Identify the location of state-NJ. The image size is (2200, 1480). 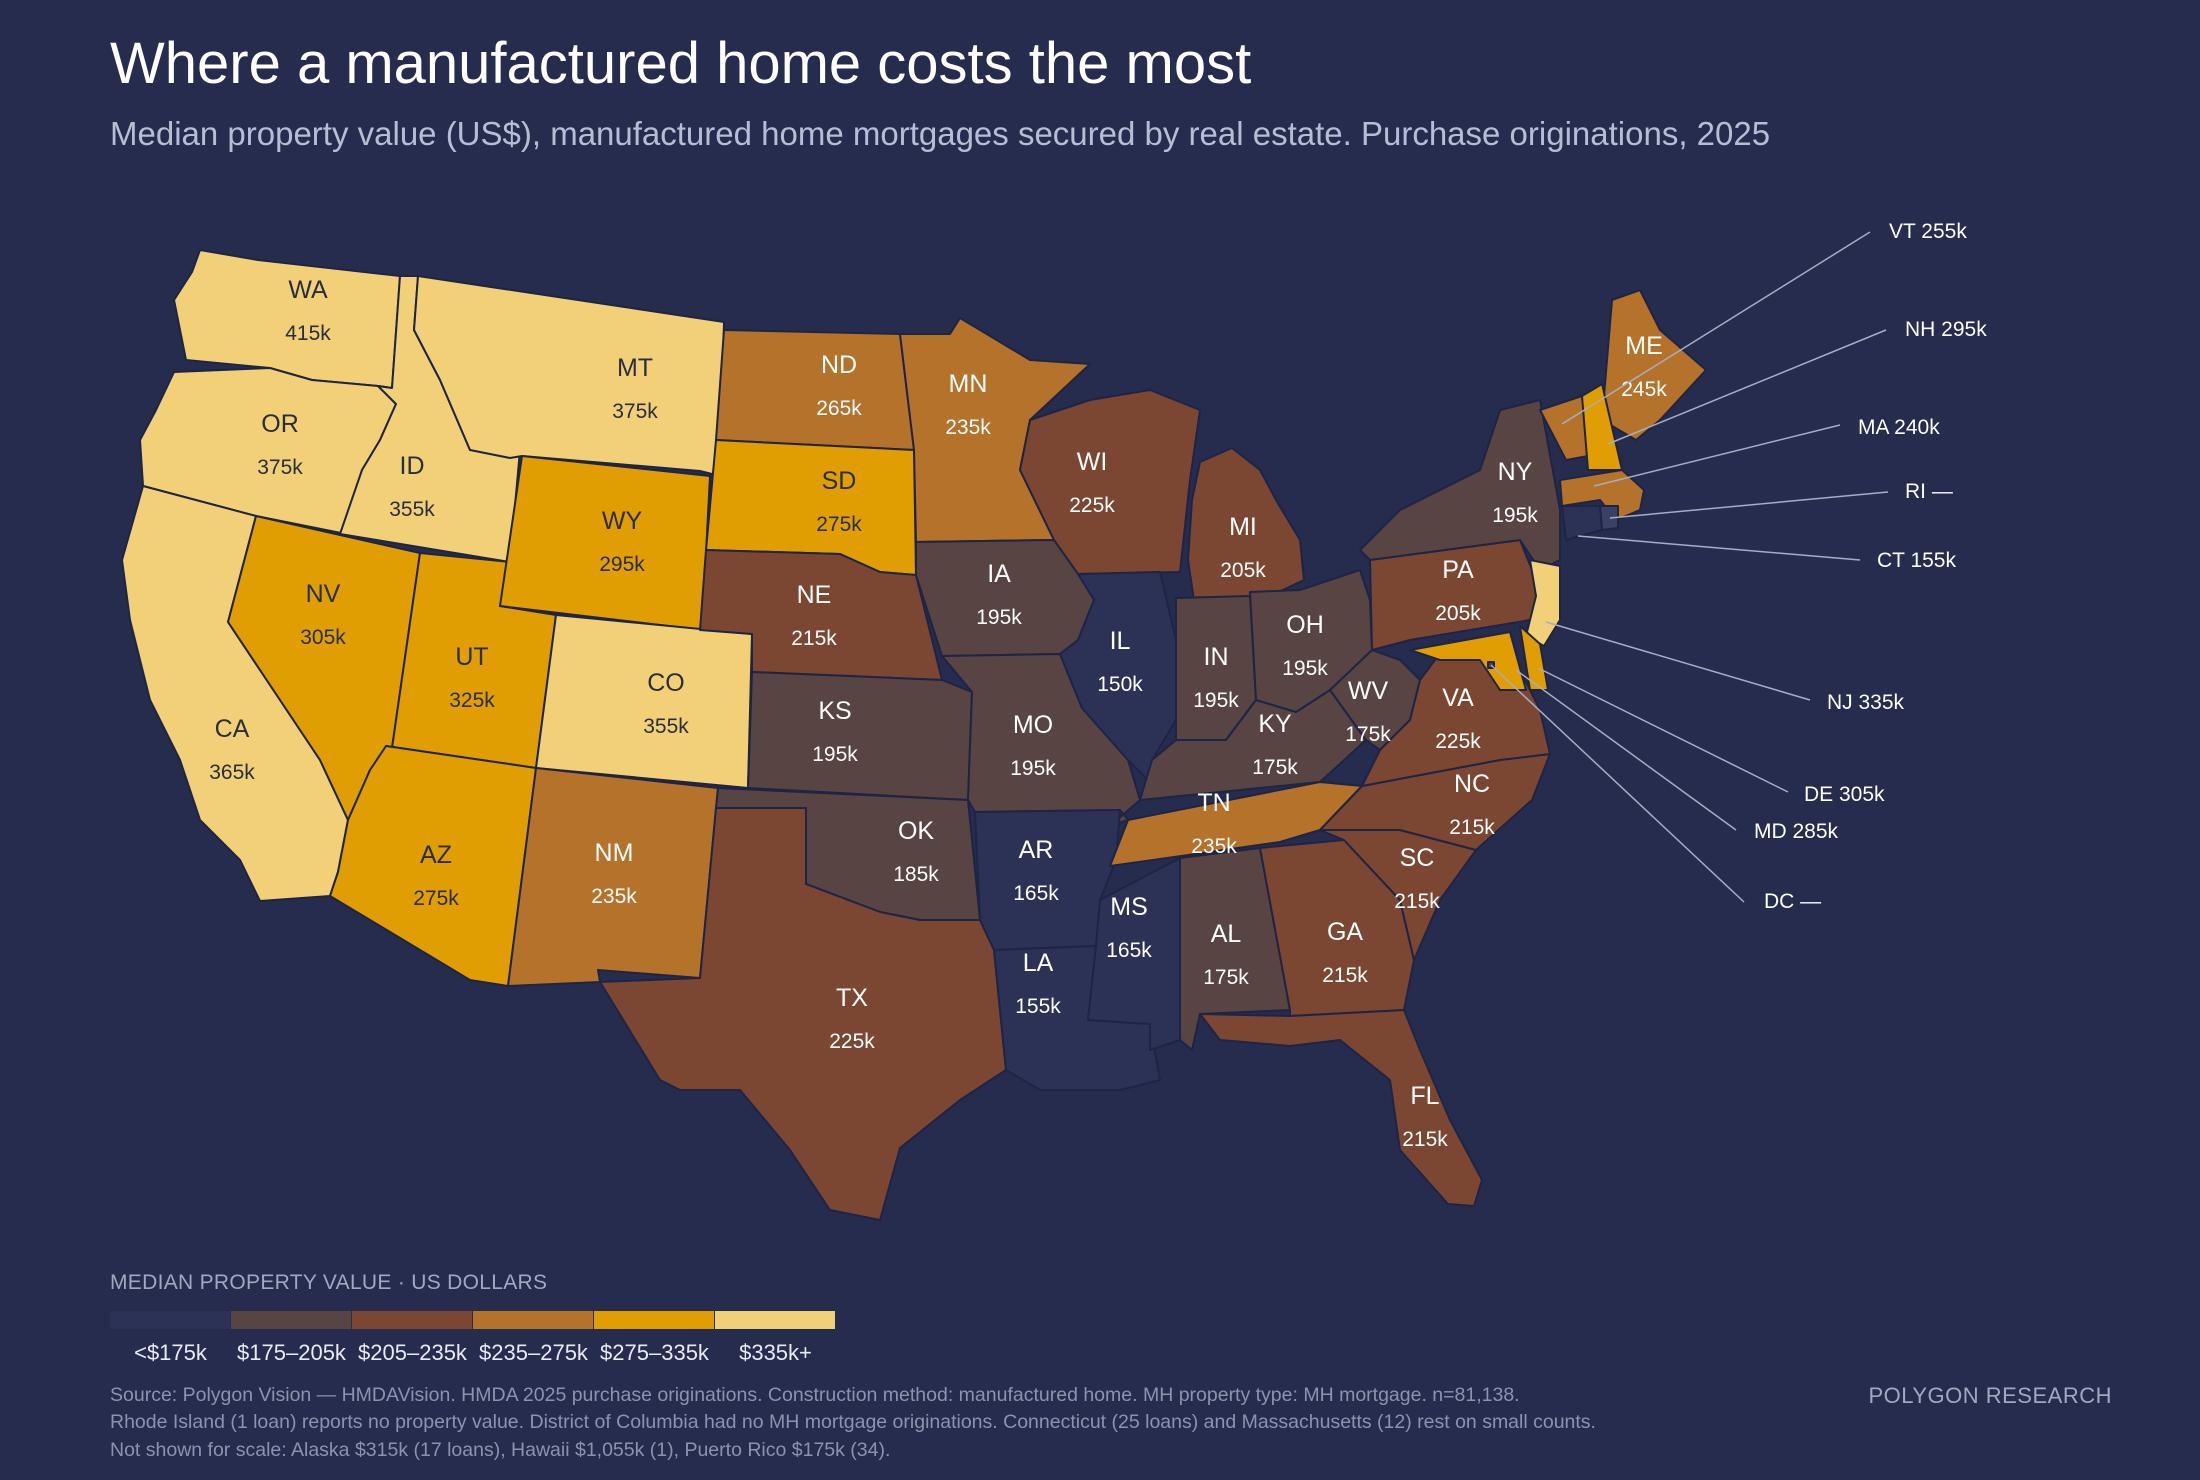
(1543, 603).